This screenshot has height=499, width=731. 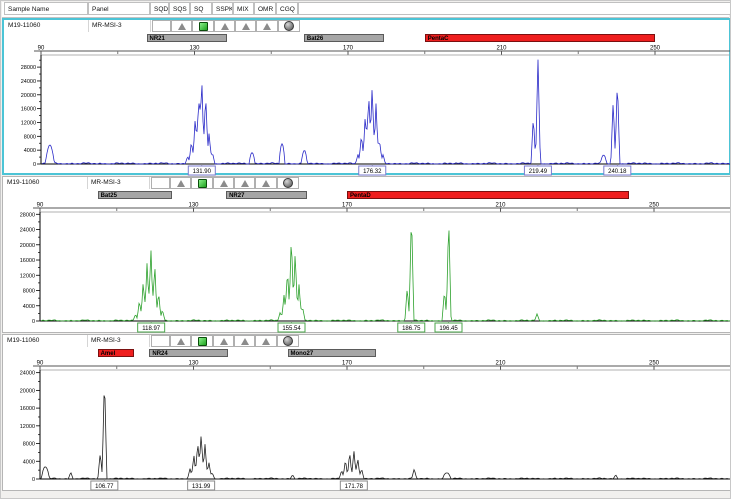 I want to click on peak-size-label: 219.49, so click(x=537, y=170).